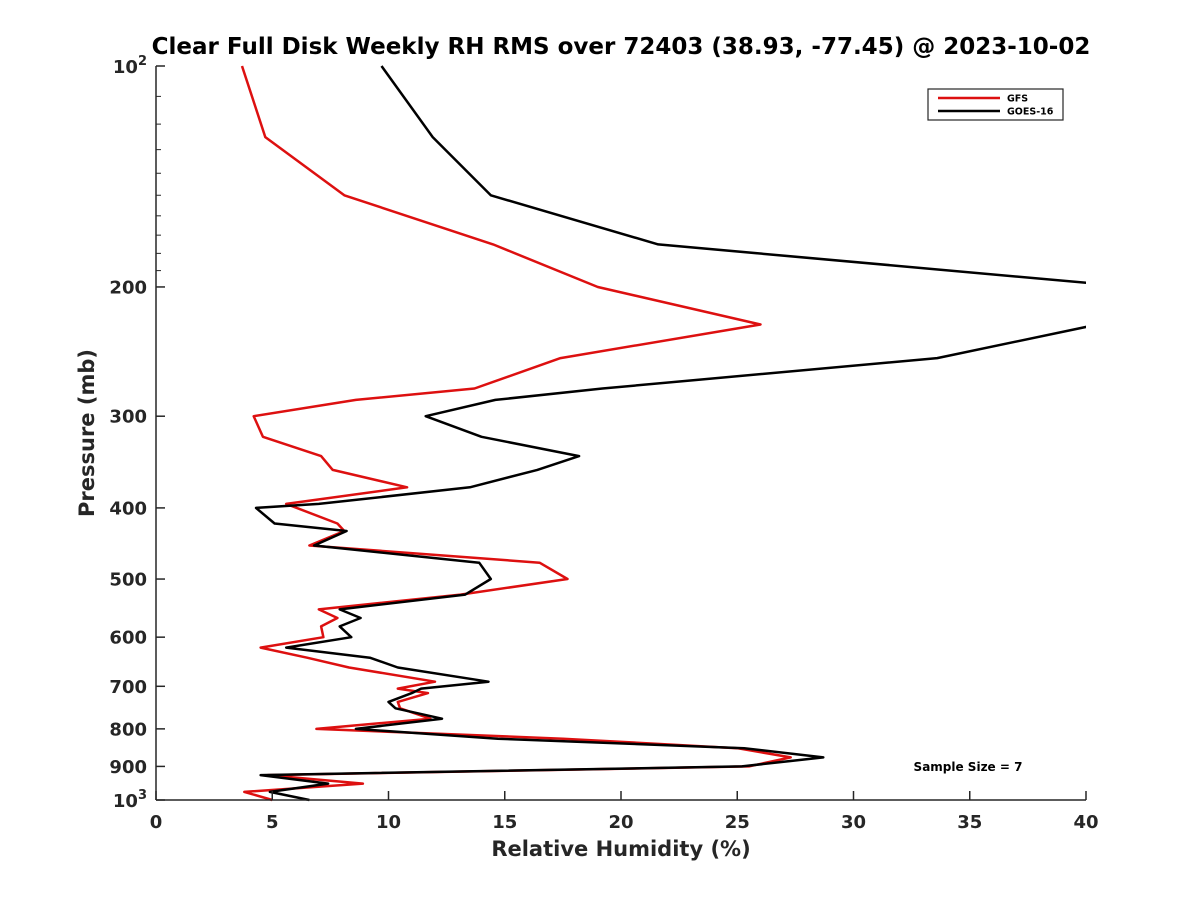  What do you see at coordinates (620, 849) in the screenshot?
I see `x-axis-label: Relative Humidity (%)` at bounding box center [620, 849].